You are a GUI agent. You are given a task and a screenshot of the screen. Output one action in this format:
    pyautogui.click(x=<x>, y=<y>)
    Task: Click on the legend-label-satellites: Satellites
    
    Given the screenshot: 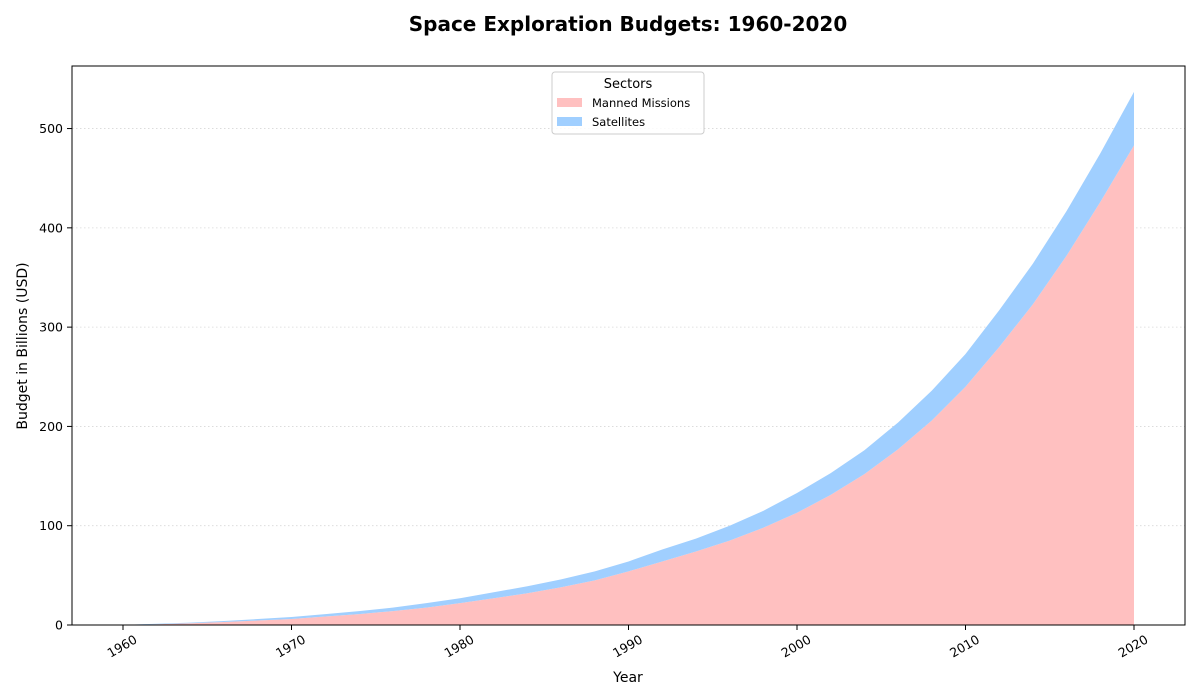 What is the action you would take?
    pyautogui.click(x=618, y=122)
    